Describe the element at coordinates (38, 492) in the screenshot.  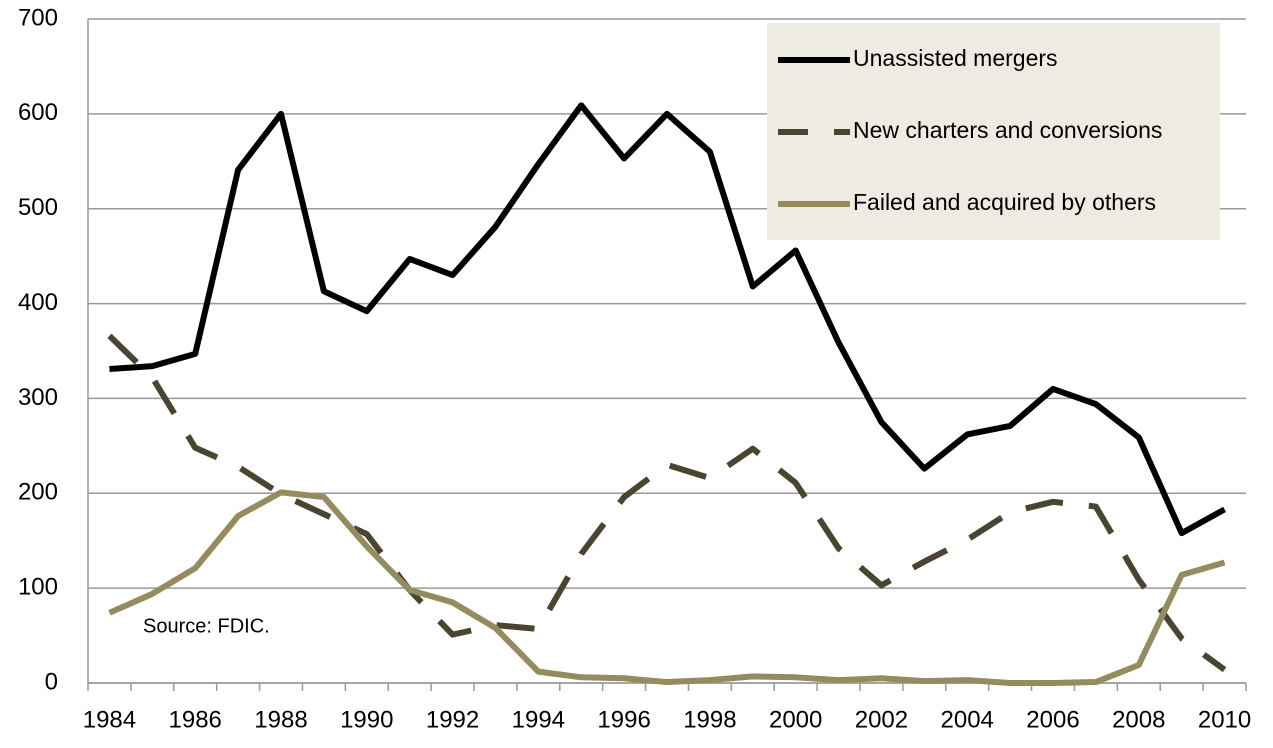
I see `y-tick-label: 200` at that location.